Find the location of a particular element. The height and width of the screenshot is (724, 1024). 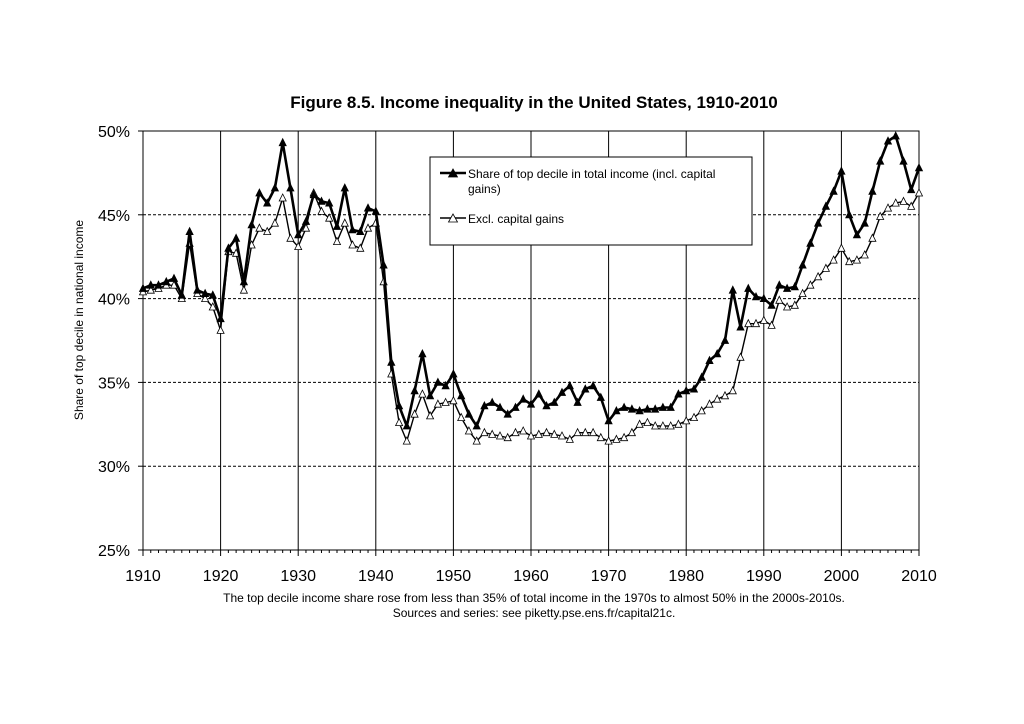

y-tick-label: 50% is located at coordinates (114, 132).